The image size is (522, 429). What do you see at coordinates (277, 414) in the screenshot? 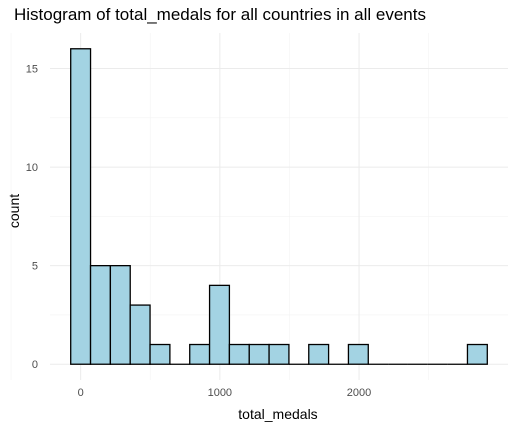
I see `x-axis-title: total_medals` at bounding box center [277, 414].